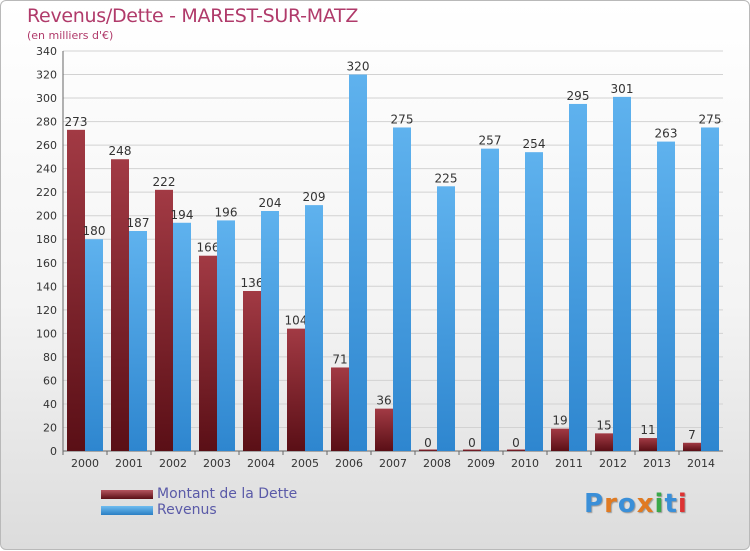  Describe the element at coordinates (349, 463) in the screenshot. I see `x-tick-label: 2006` at that location.